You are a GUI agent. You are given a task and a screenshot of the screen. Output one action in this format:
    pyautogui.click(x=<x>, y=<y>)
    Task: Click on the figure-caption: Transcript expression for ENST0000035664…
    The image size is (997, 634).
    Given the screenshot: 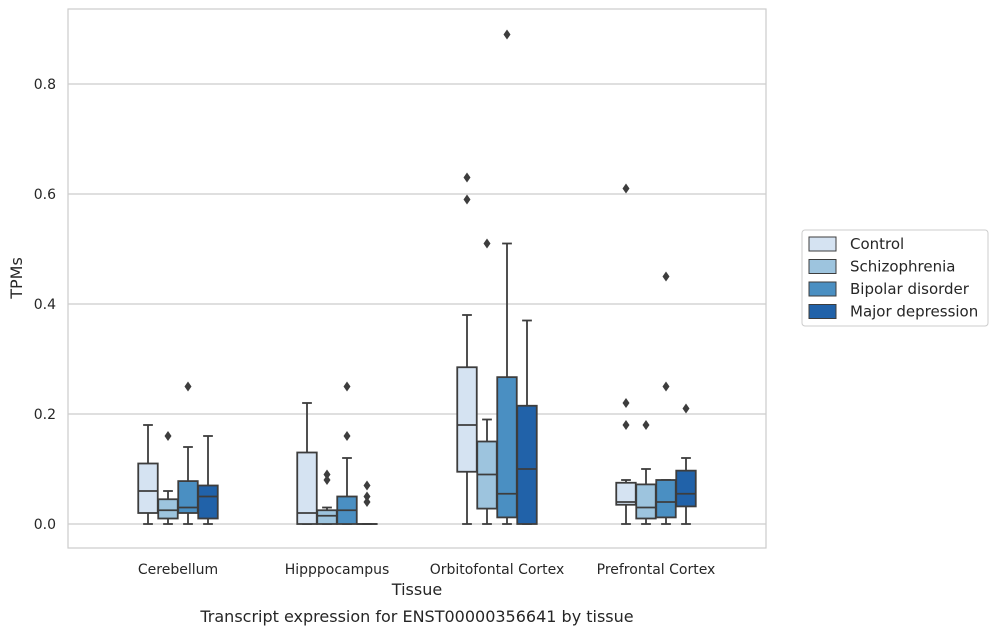 What is the action you would take?
    pyautogui.click(x=416, y=616)
    